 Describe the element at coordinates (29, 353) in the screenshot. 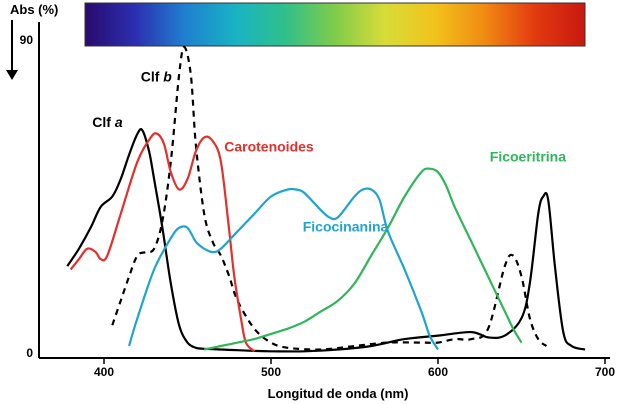

I see `y-tick-label: 0` at that location.